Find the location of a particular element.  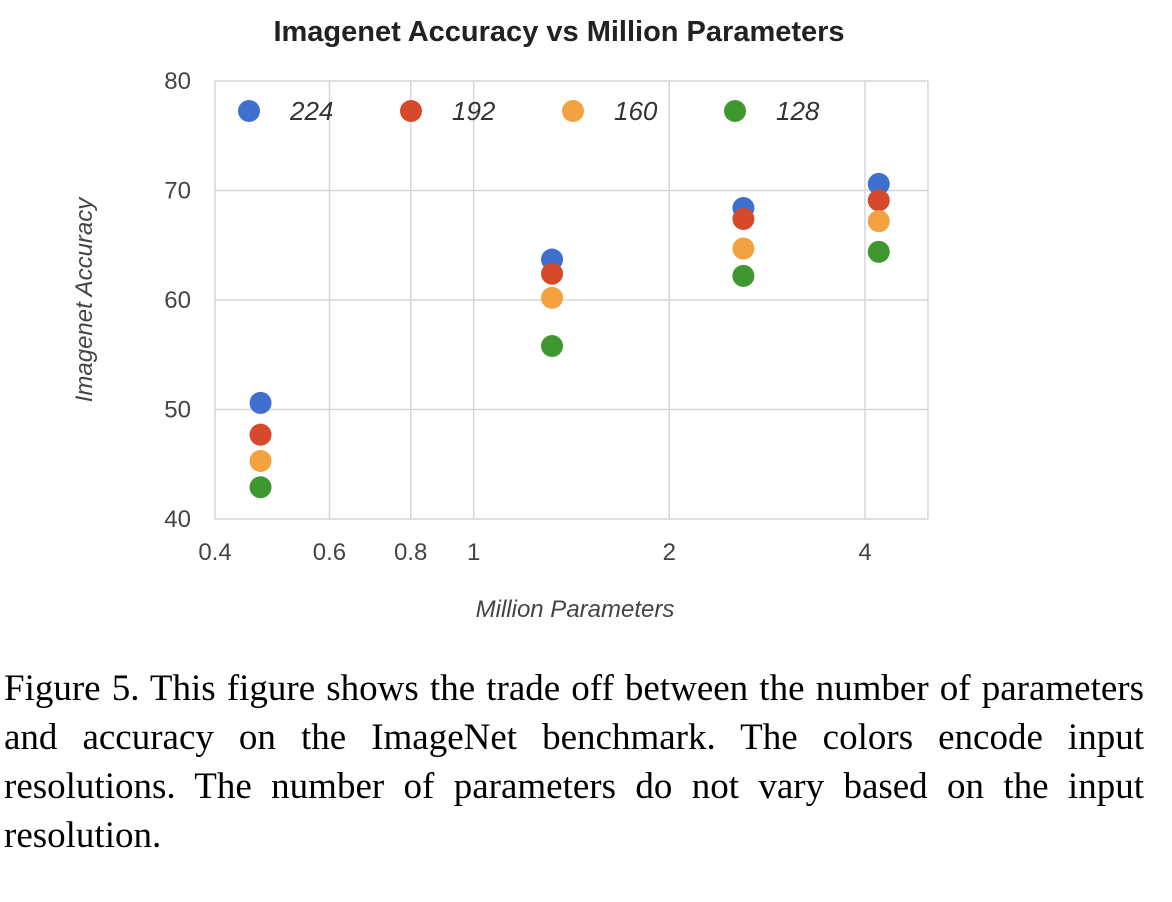

legend-label-192: 192 is located at coordinates (474, 111).